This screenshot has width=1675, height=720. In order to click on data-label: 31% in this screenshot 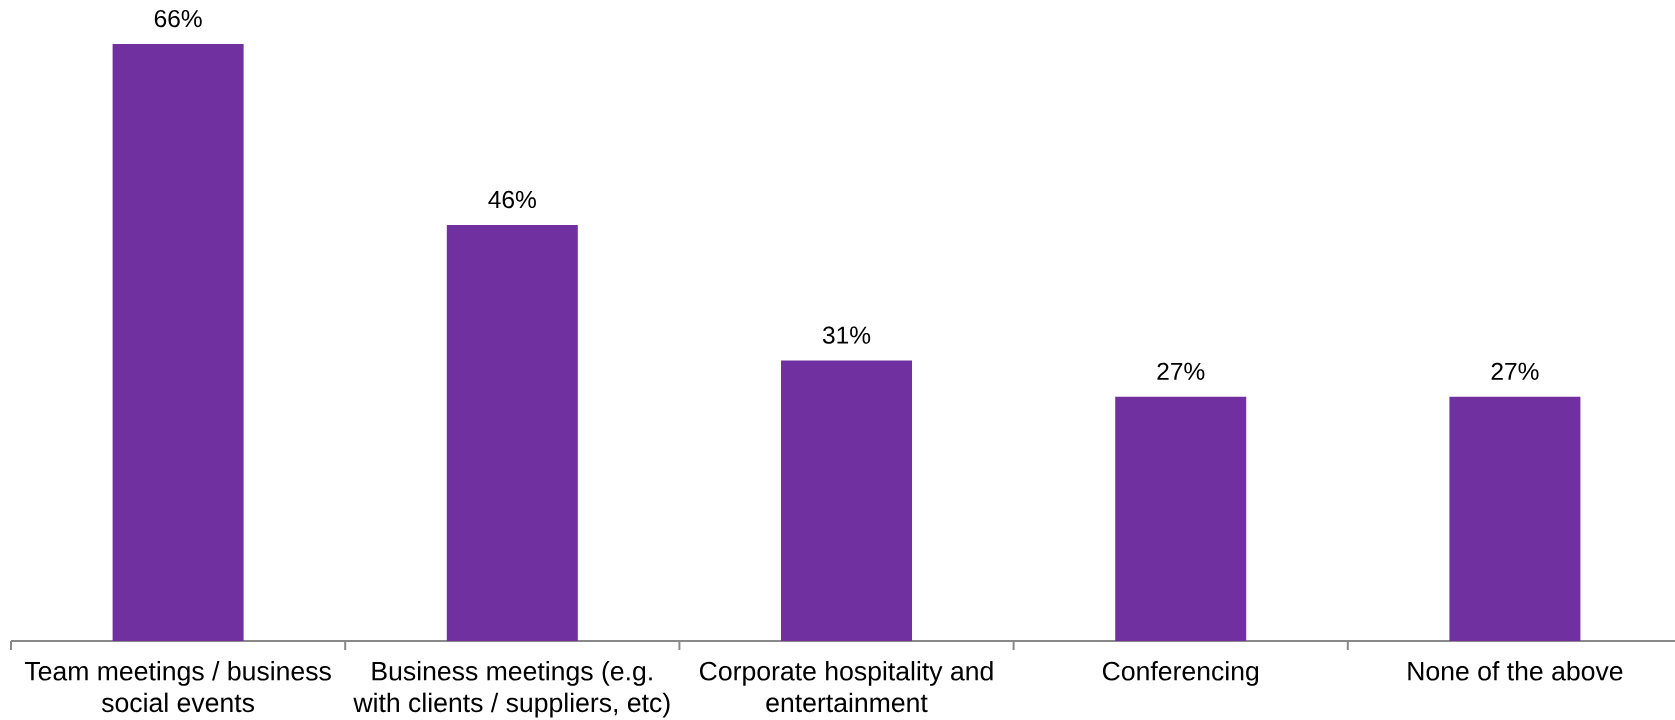, I will do `click(846, 335)`.